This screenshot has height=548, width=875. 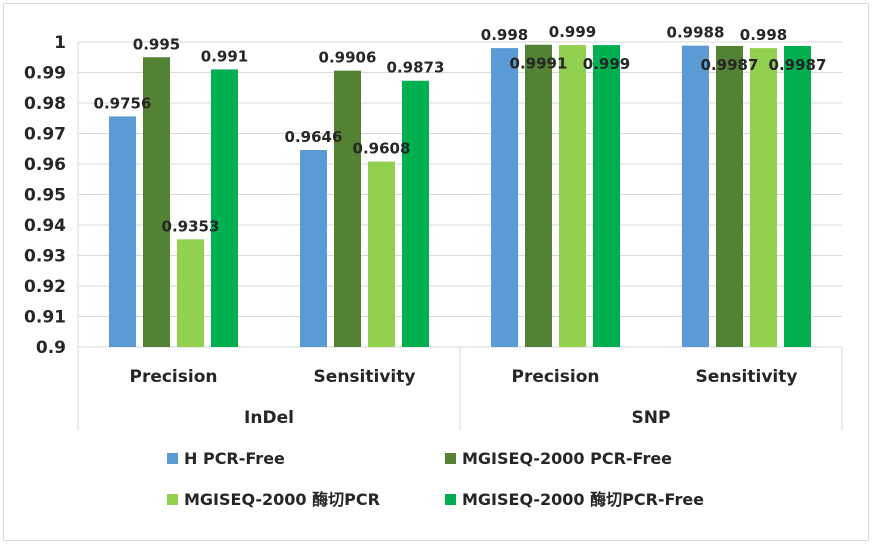 What do you see at coordinates (269, 418) in the screenshot?
I see `x-group-label: InDel` at bounding box center [269, 418].